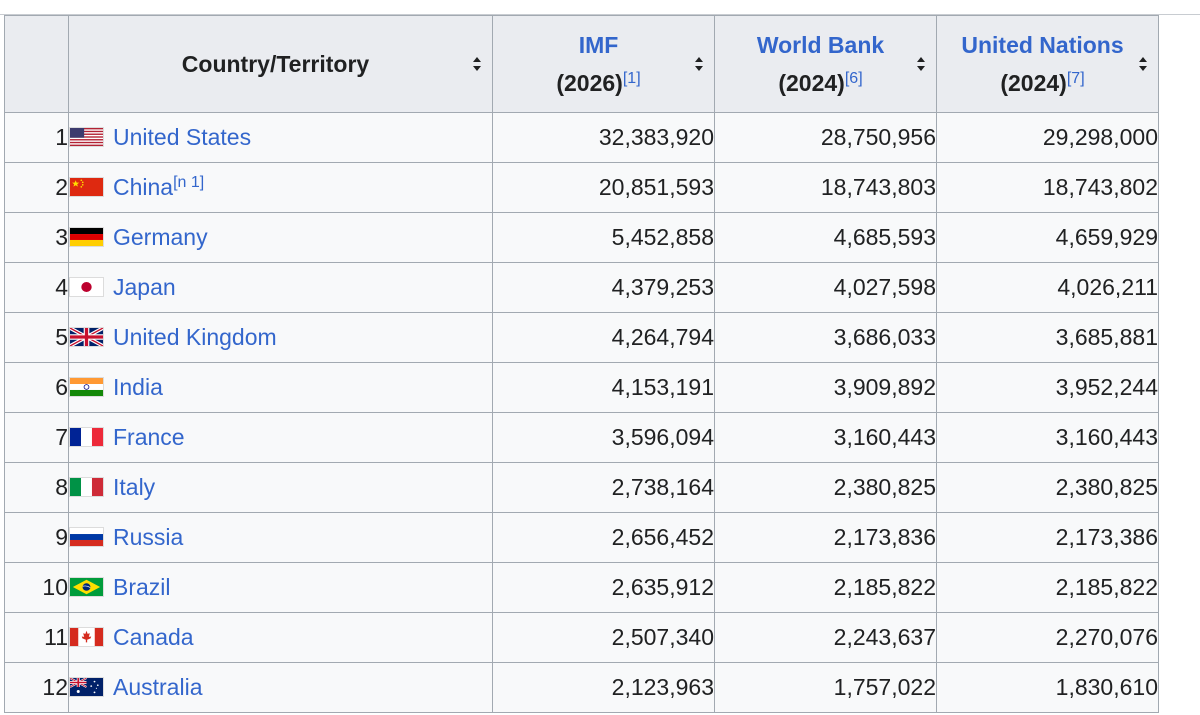  What do you see at coordinates (86, 537) in the screenshot?
I see `russia-flag-icon` at bounding box center [86, 537].